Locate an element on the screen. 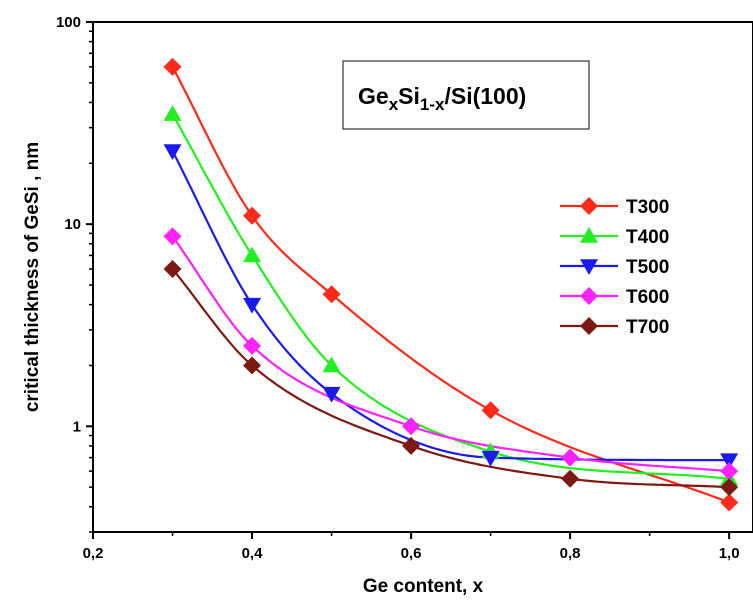  y-tick-label: 10 is located at coordinates (72, 224).